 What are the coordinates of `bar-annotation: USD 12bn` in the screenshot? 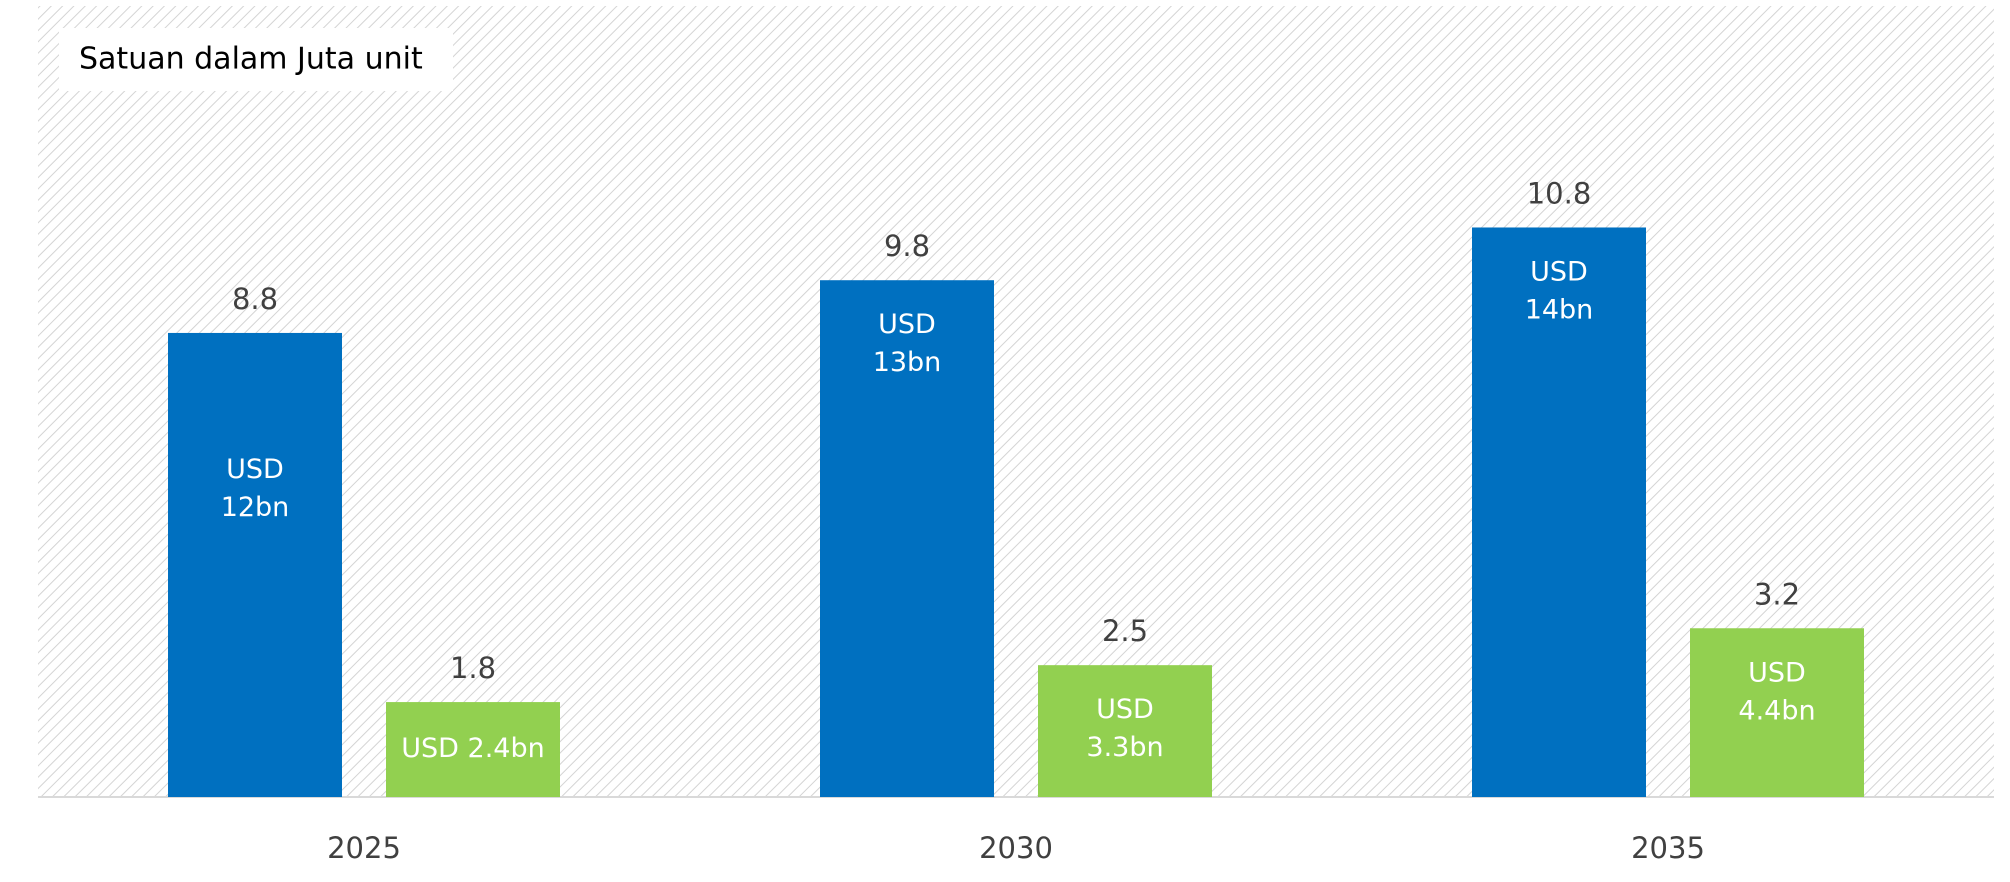 It's located at (255, 487).